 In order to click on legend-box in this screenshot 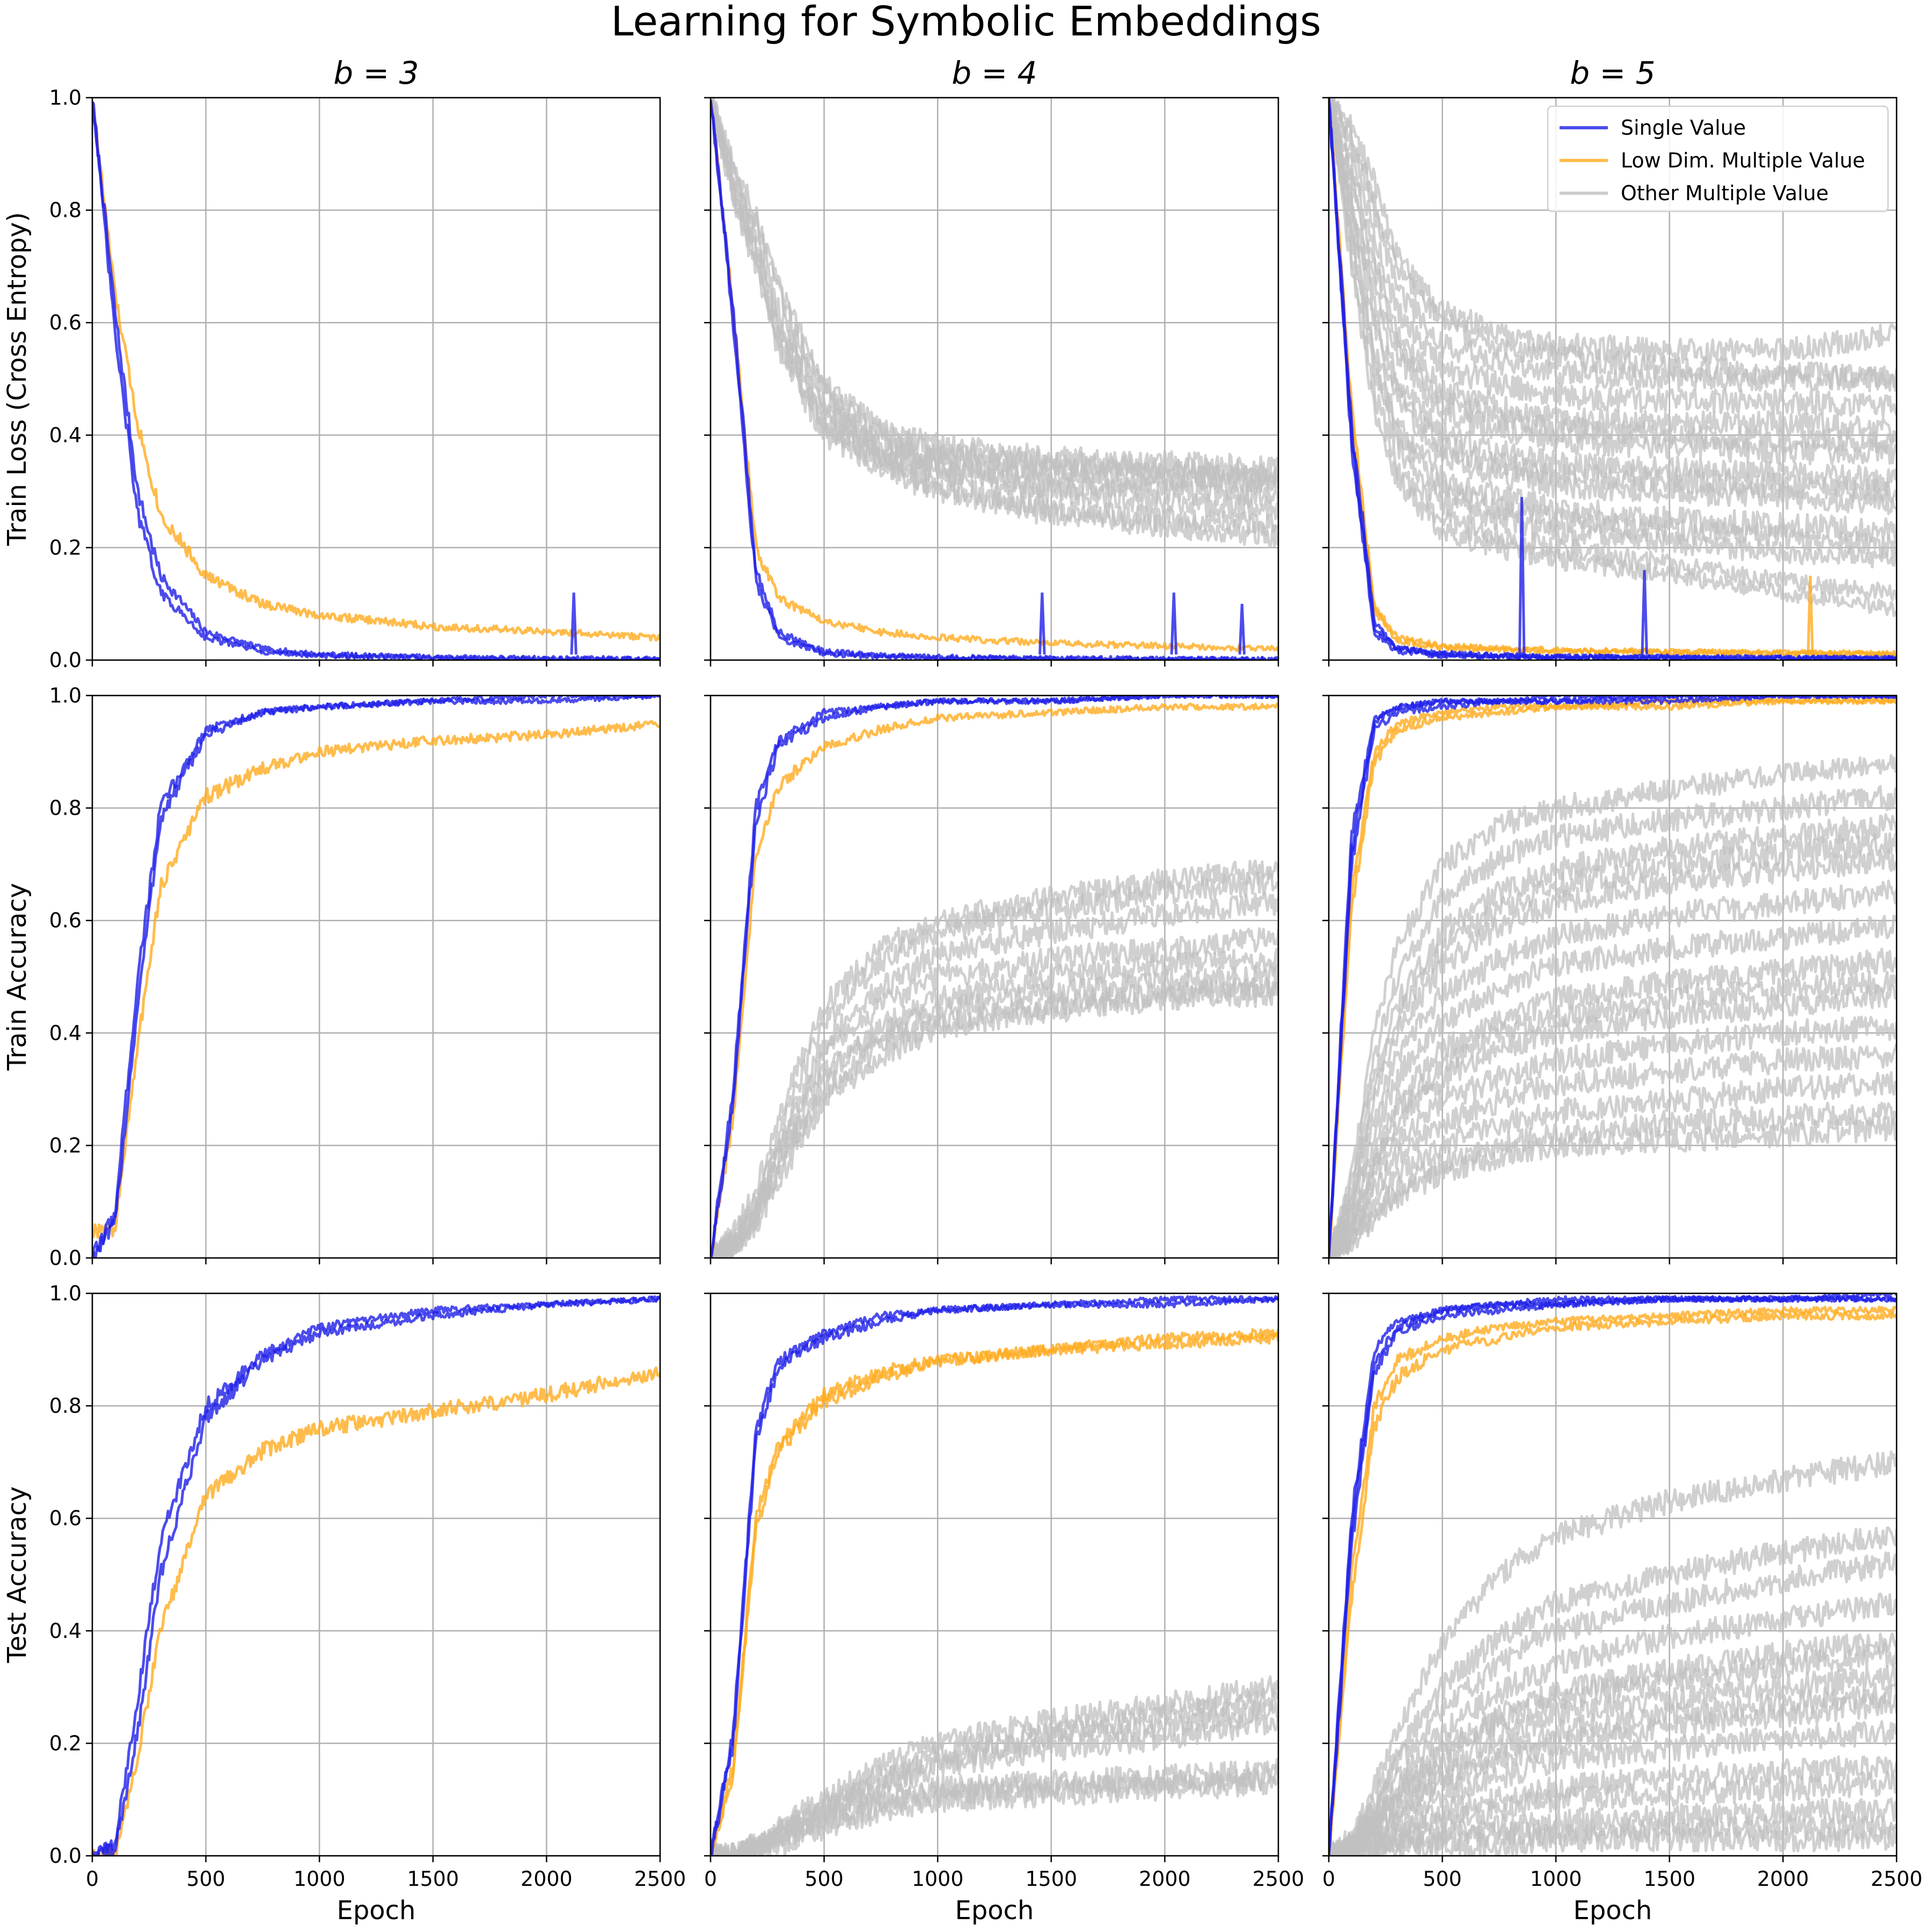, I will do `click(1718, 159)`.